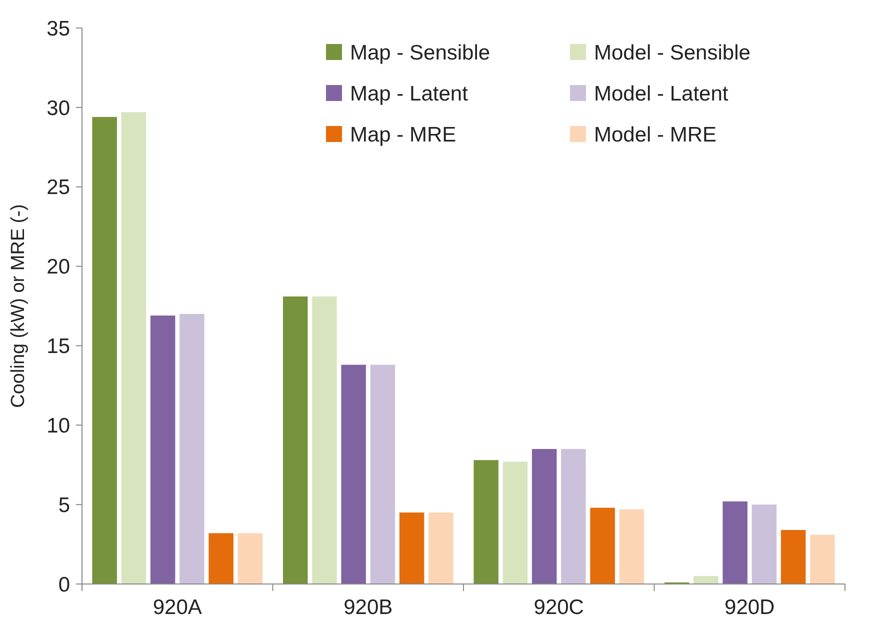 Image resolution: width=873 pixels, height=642 pixels. What do you see at coordinates (58, 346) in the screenshot?
I see `y-tick-label: 15` at bounding box center [58, 346].